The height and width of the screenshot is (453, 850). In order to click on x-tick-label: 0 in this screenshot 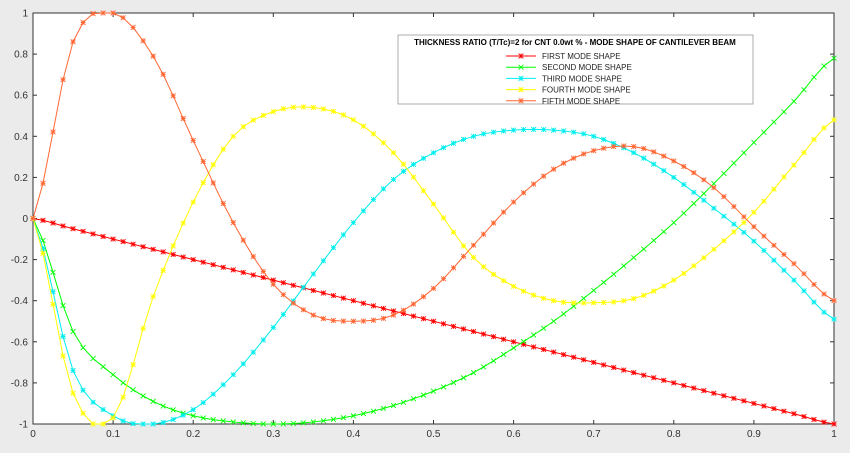, I will do `click(33, 434)`.